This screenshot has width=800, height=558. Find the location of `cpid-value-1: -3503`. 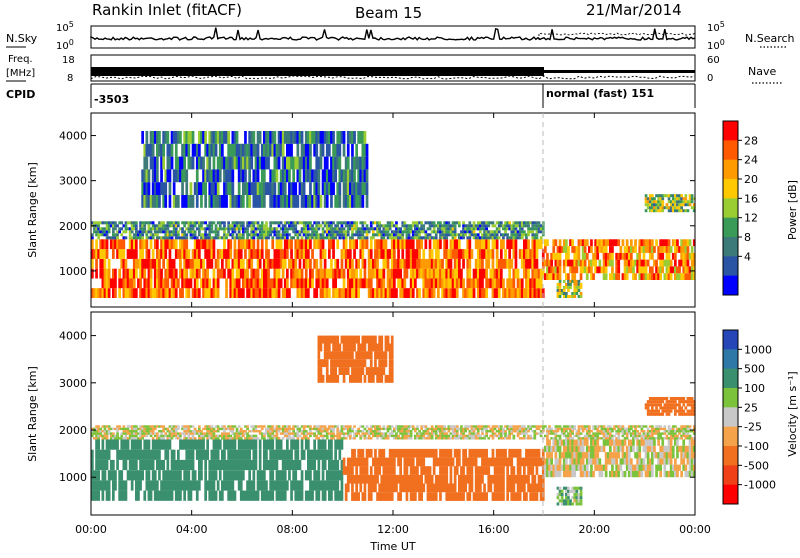

cpid-value-1: -3503 is located at coordinates (111, 99).